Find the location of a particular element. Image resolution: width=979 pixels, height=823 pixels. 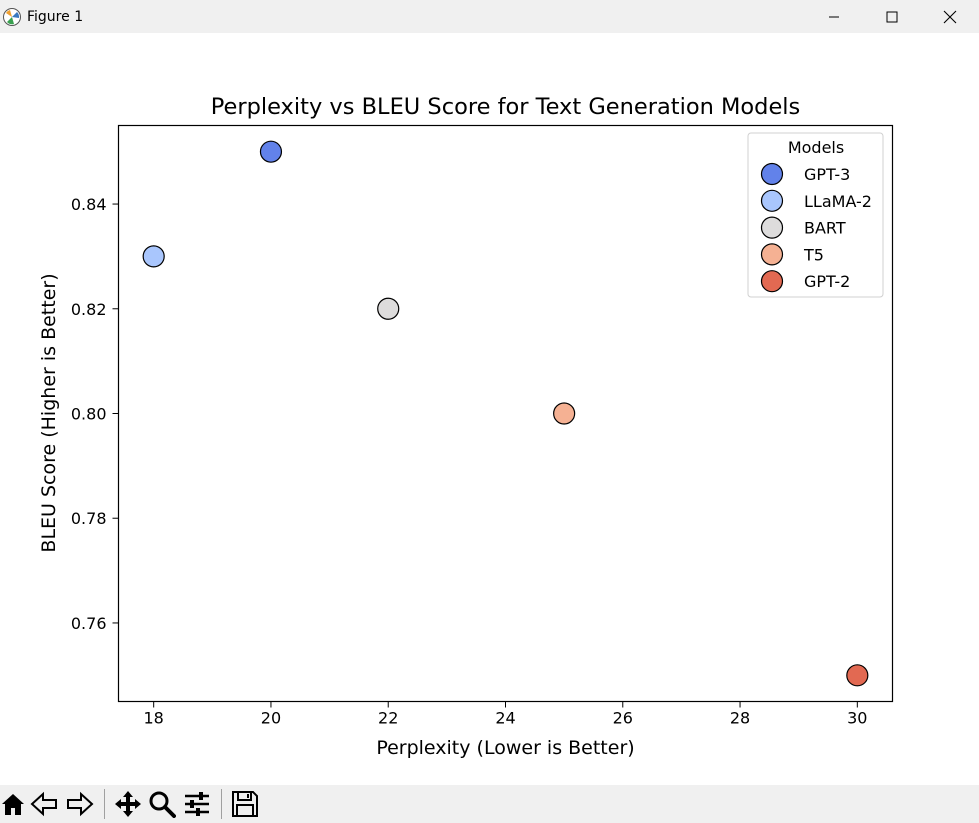

y-tick-label: 0.82 is located at coordinates (89, 309).